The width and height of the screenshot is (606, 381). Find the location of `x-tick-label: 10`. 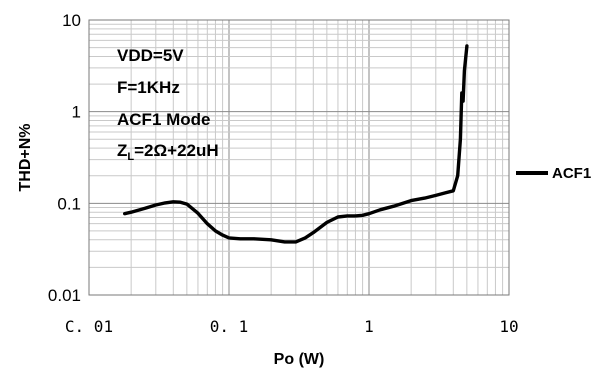

x-tick-label: 10 is located at coordinates (508, 326).